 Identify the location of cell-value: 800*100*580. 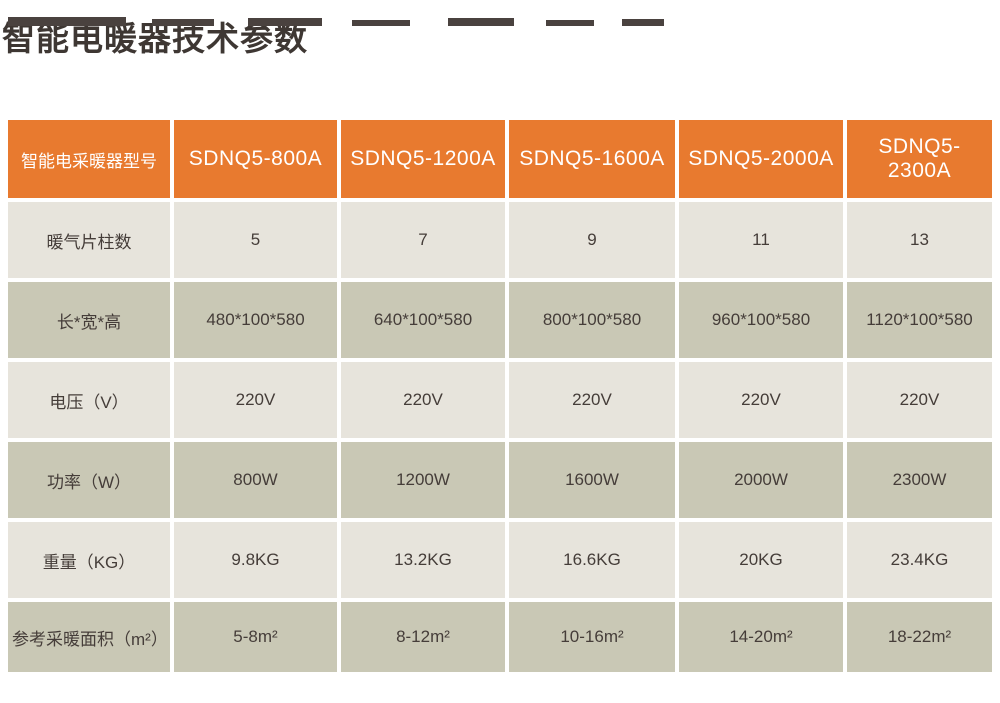
(592, 320).